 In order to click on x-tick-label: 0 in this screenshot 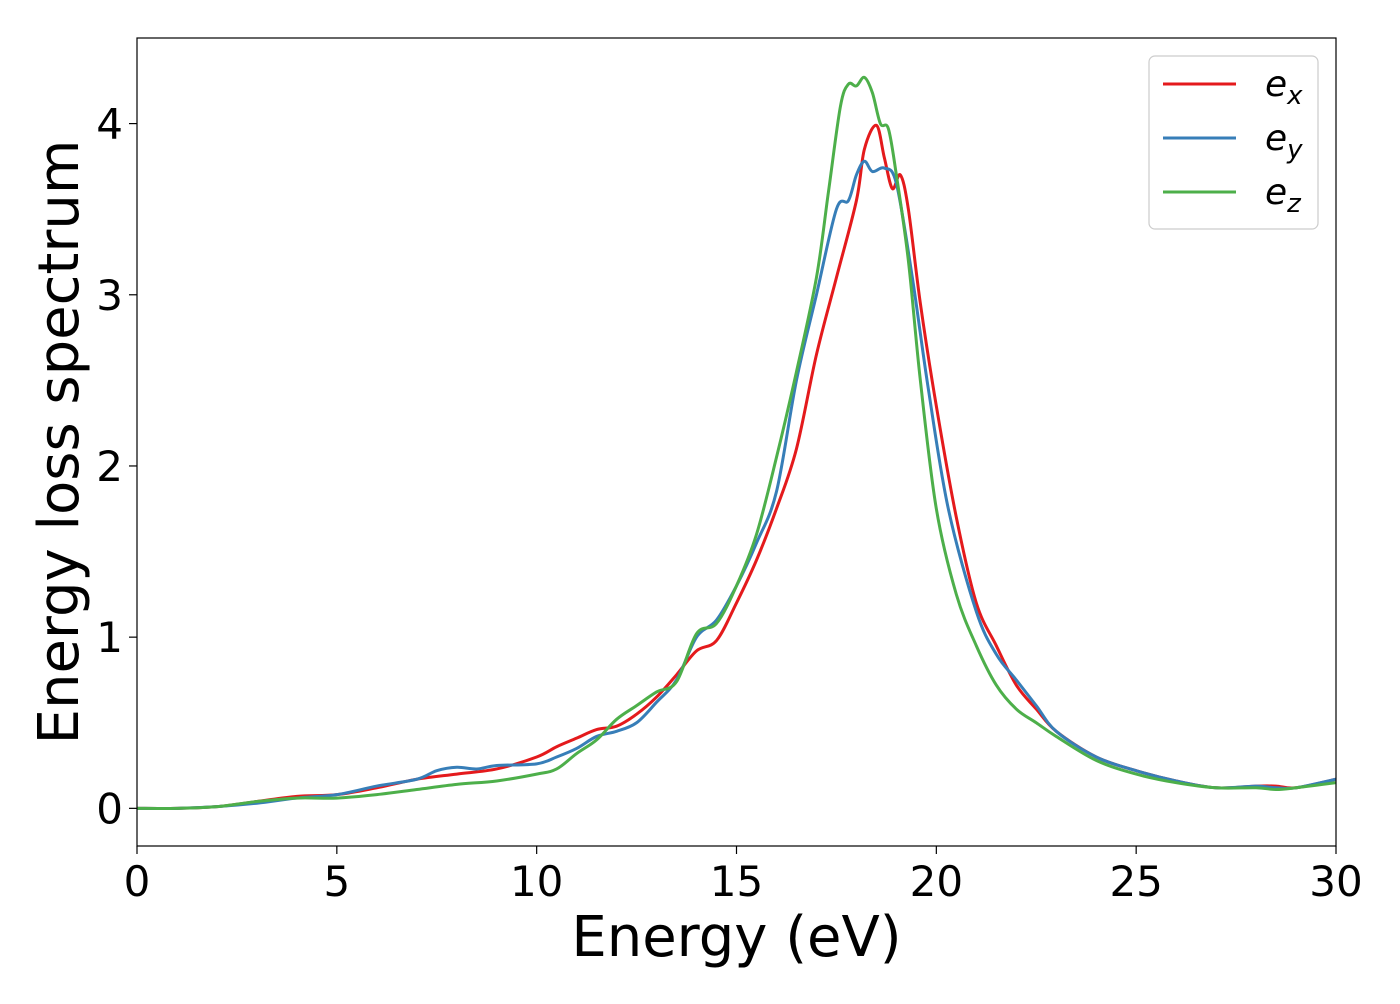, I will do `click(137, 881)`.